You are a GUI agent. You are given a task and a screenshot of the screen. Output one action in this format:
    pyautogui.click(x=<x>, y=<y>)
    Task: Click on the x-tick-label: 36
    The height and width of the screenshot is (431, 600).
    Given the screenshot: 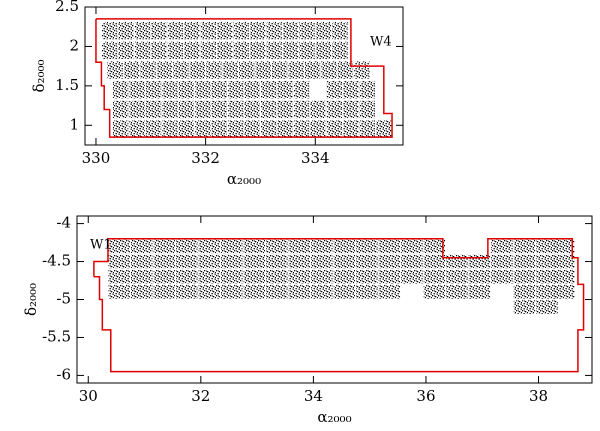 What is the action you would take?
    pyautogui.click(x=425, y=396)
    